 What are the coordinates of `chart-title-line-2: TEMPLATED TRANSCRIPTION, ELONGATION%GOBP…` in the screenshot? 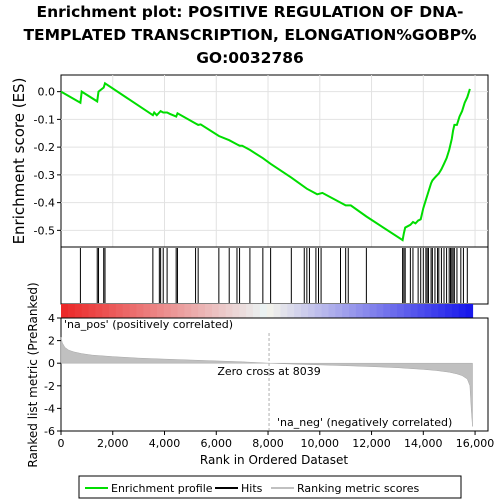 It's located at (250, 35).